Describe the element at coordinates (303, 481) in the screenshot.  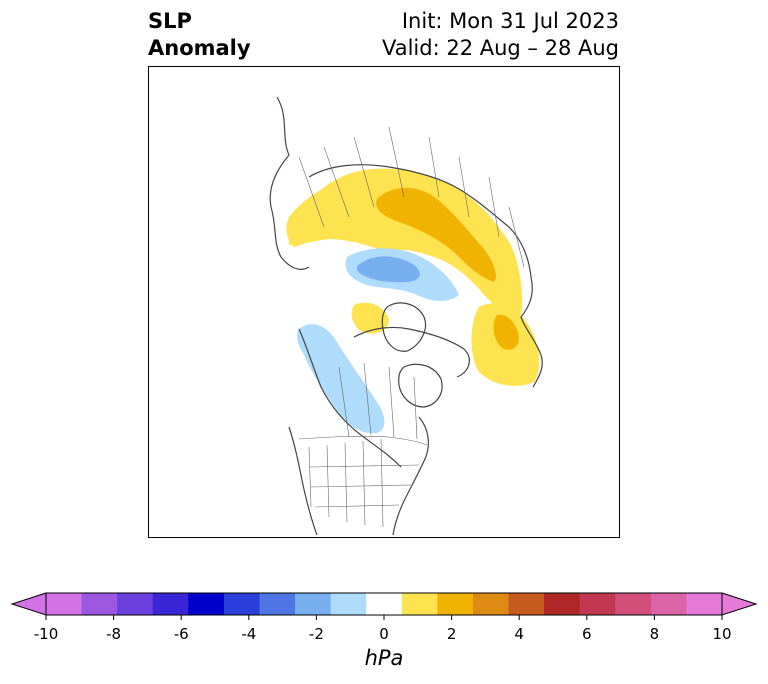
I see `us-west-coast` at that location.